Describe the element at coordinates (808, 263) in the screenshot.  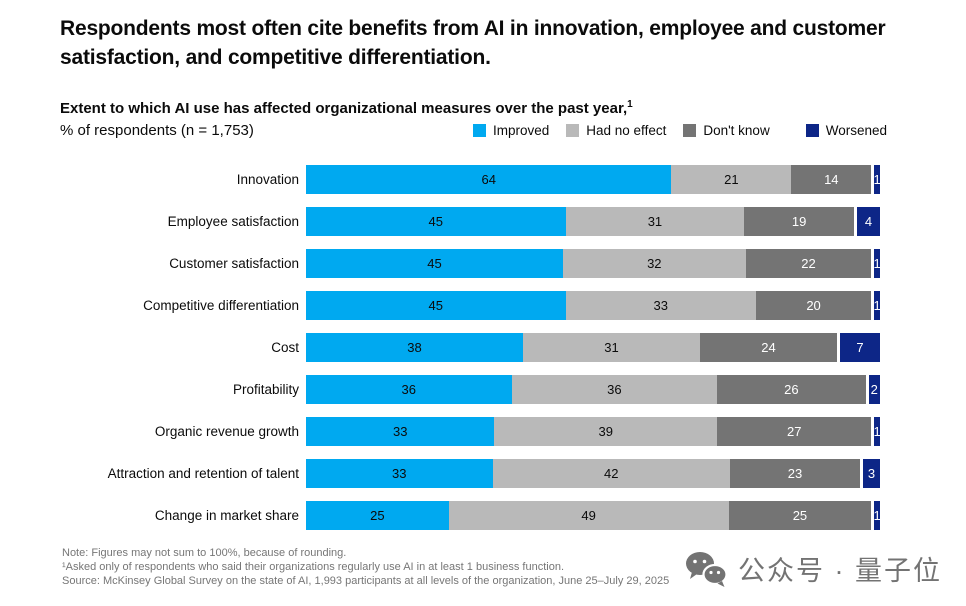
I see `bar-segment-don-t-know: 22` at that location.